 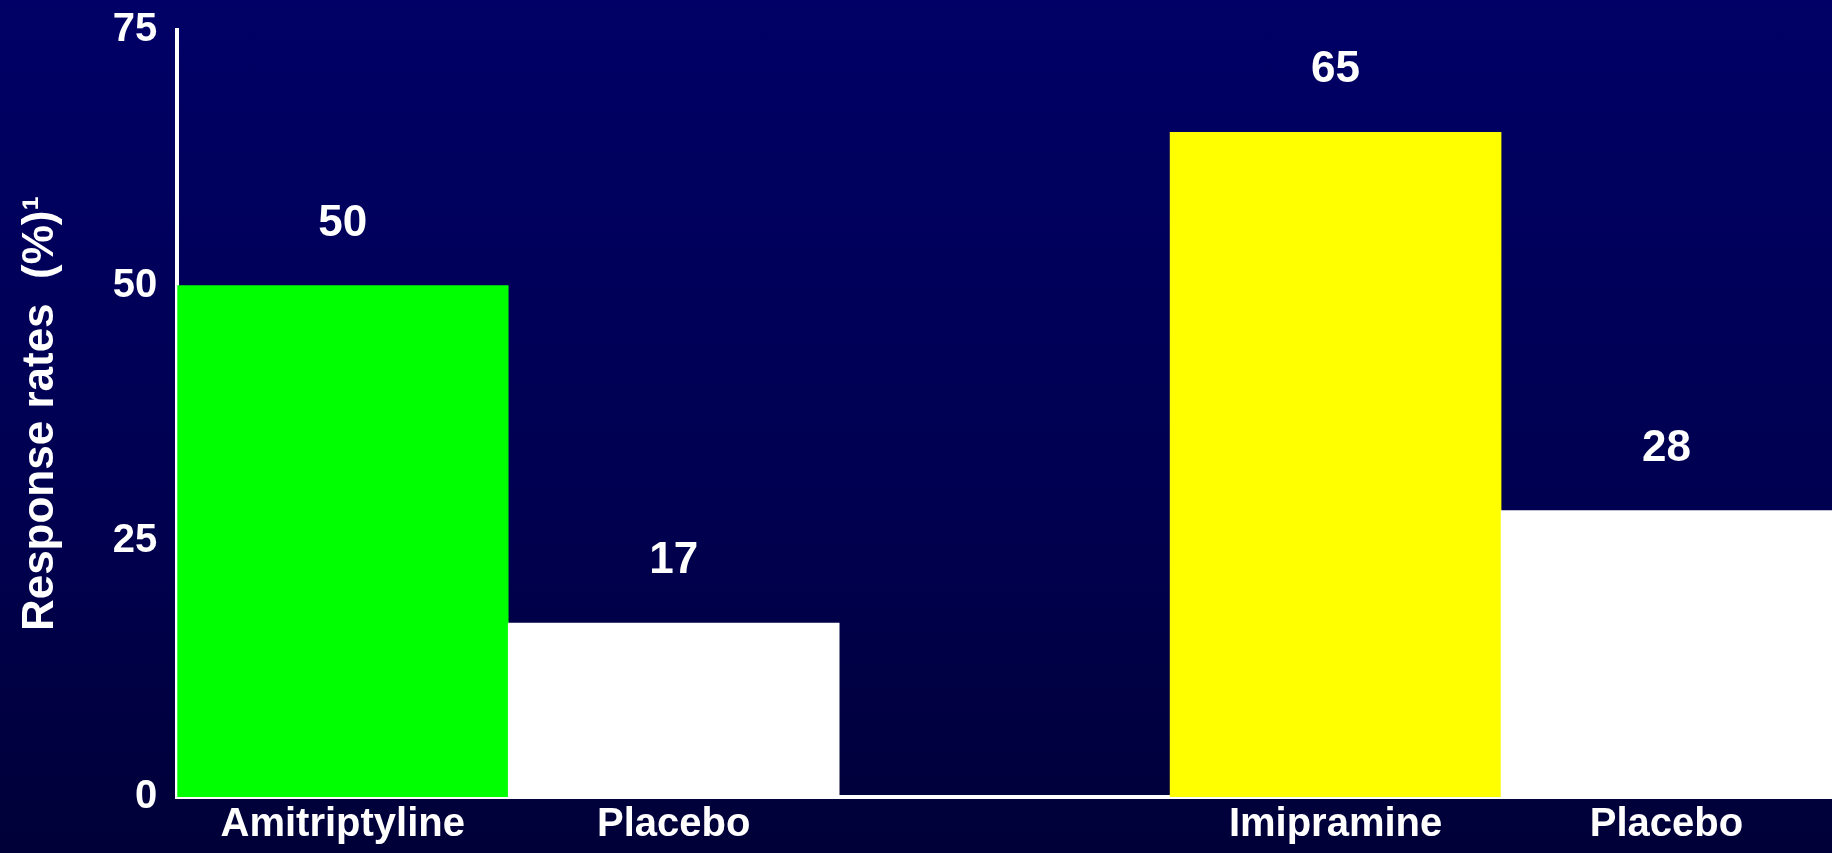 I want to click on y-tick-label: 25, so click(x=135, y=538).